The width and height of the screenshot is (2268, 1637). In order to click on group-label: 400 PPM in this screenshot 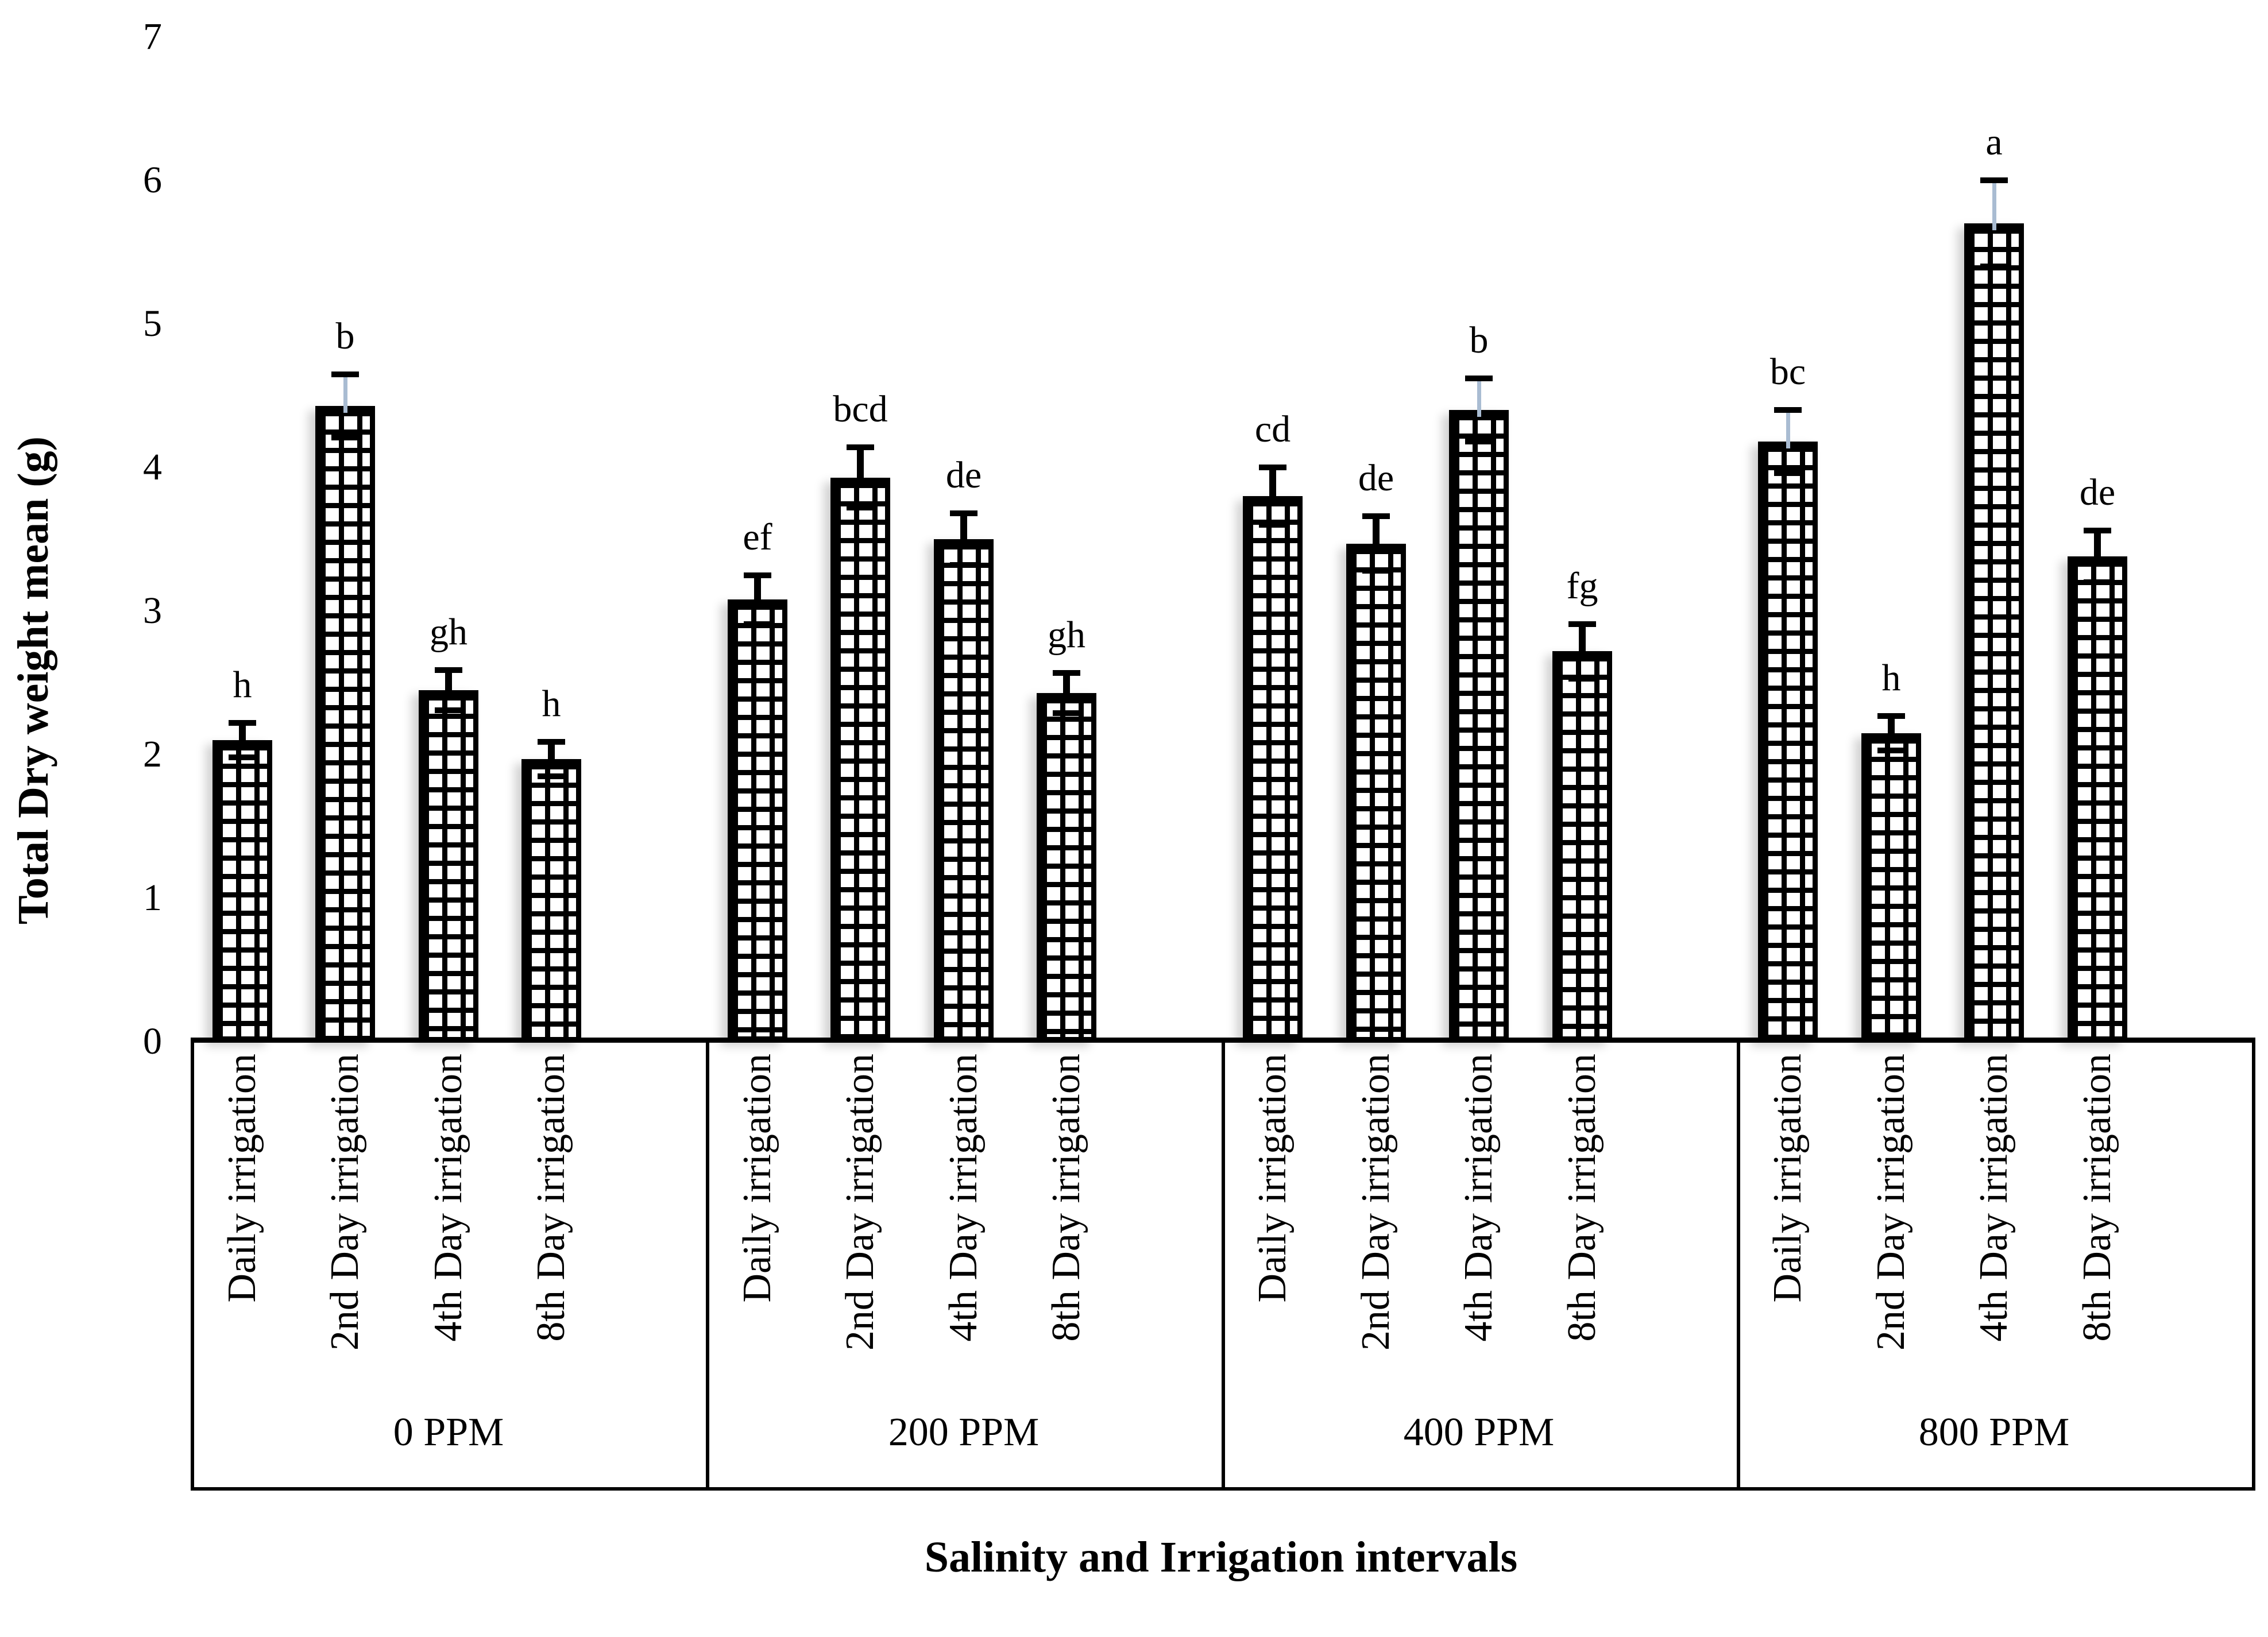, I will do `click(1479, 1432)`.